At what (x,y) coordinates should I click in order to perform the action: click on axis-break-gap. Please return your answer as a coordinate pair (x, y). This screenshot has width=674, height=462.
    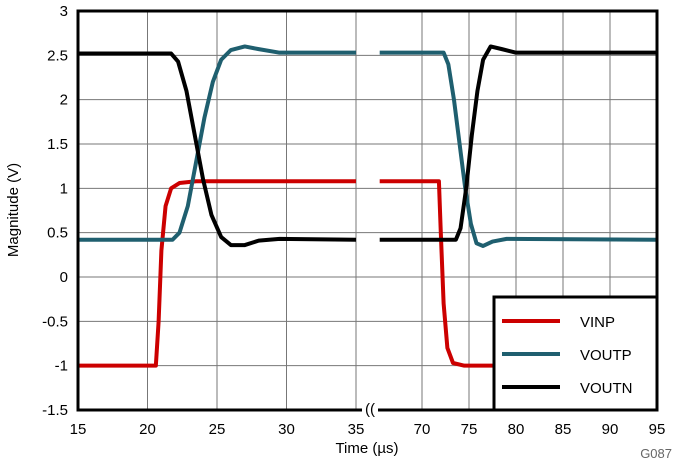
    Looking at the image, I should click on (370, 410).